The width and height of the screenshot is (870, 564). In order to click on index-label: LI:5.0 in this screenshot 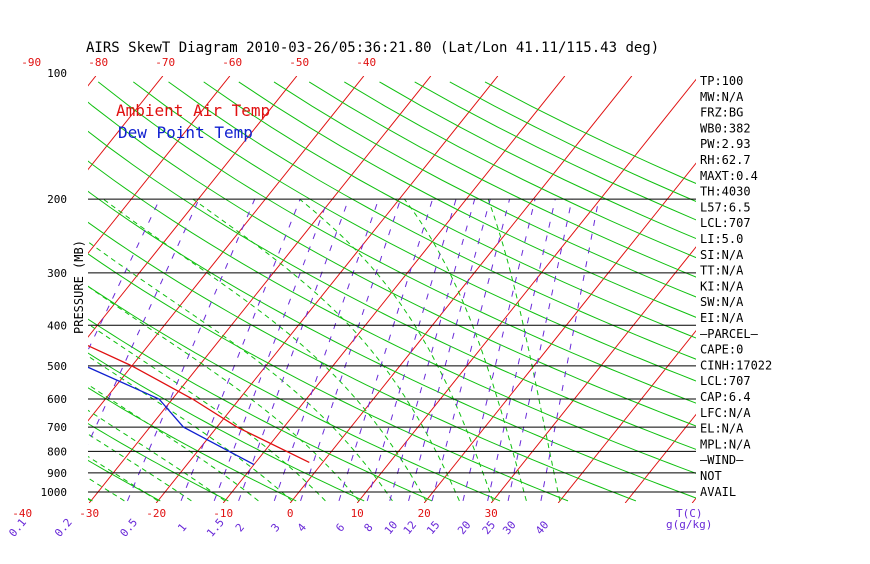, I will do `click(721, 239)`.